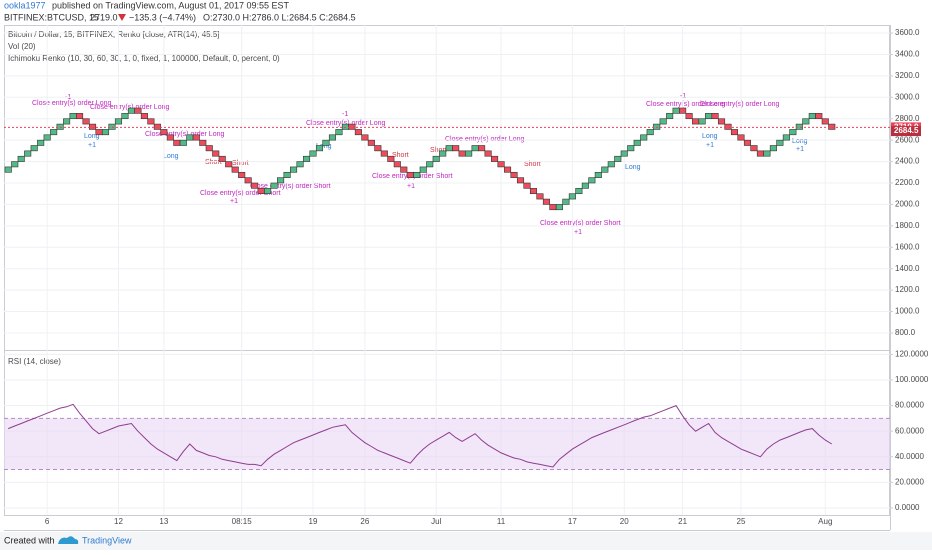  What do you see at coordinates (907, 204) in the screenshot?
I see `y-tick-label: 2000.0` at bounding box center [907, 204].